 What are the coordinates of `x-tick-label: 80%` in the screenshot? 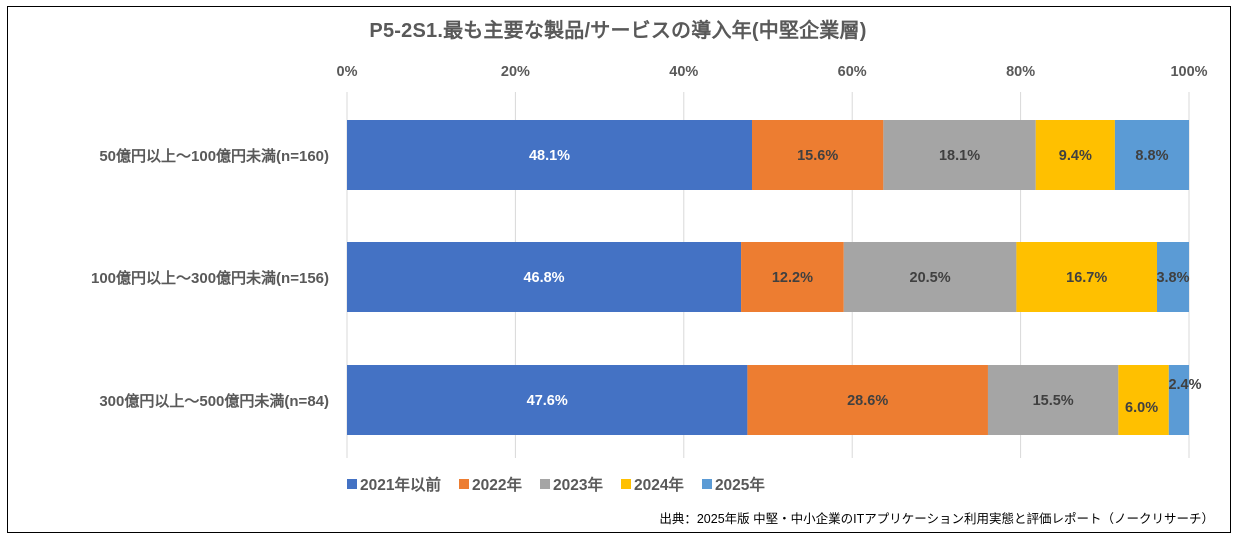 It's located at (1020, 72).